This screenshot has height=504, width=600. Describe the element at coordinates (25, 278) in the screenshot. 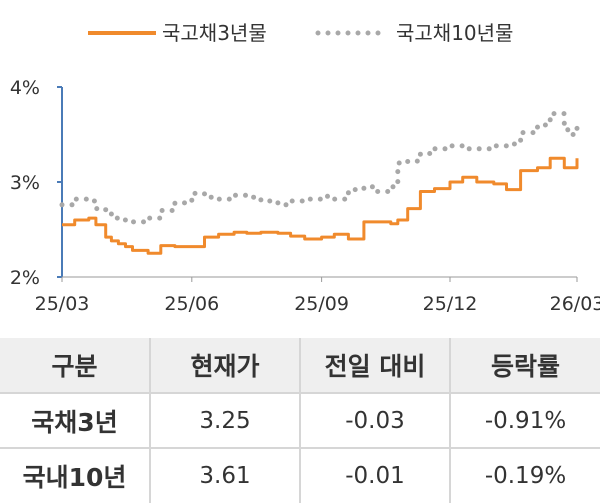

I see `y-tick-label: 2%` at that location.